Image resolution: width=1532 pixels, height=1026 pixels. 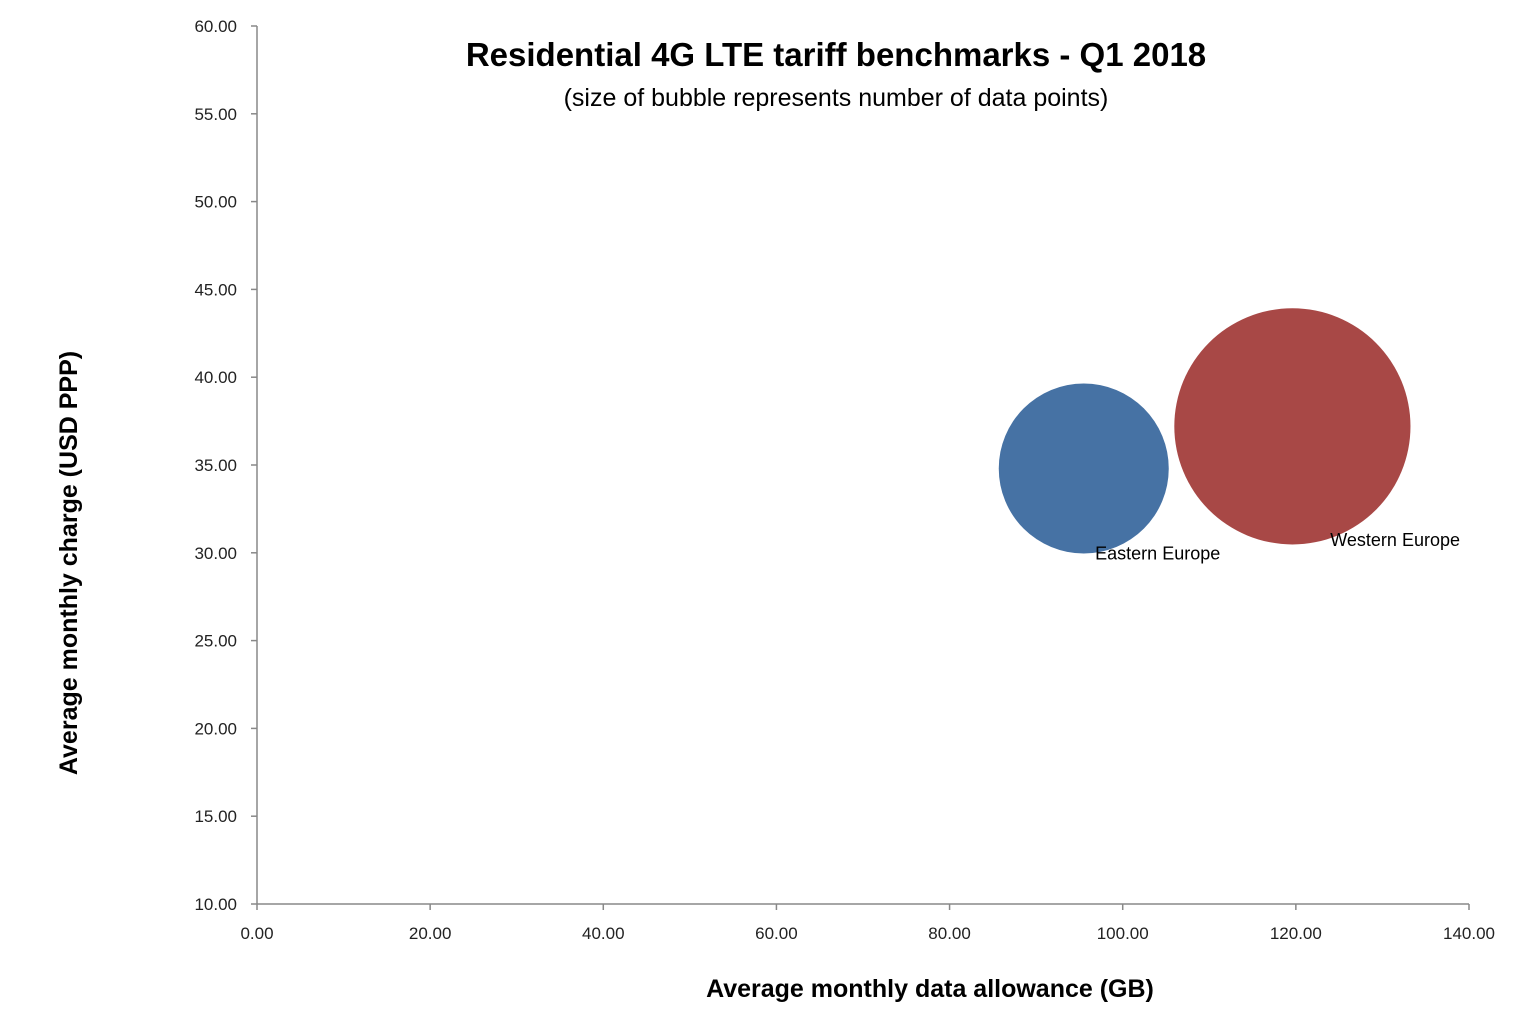 What do you see at coordinates (1157, 553) in the screenshot?
I see `bubble-label-eastern-europe: Eastern Europe` at bounding box center [1157, 553].